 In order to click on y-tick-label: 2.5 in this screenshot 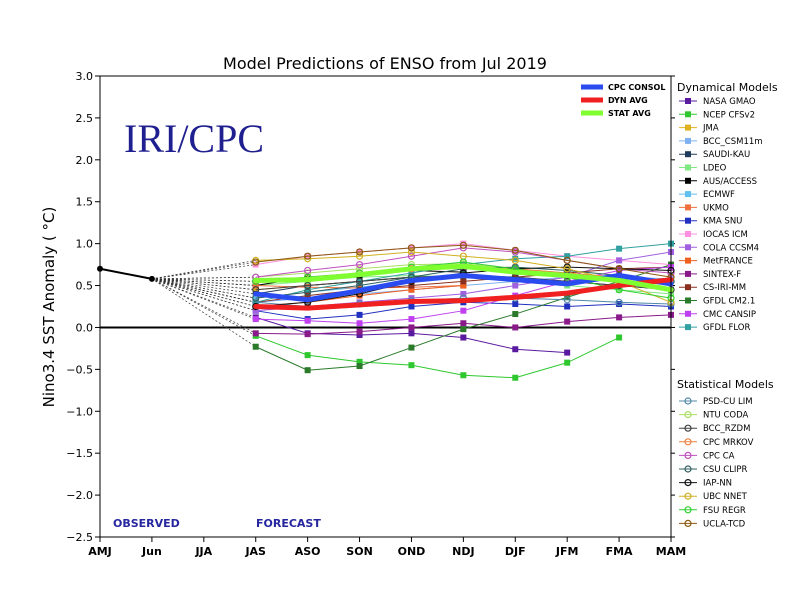, I will do `click(85, 118)`.